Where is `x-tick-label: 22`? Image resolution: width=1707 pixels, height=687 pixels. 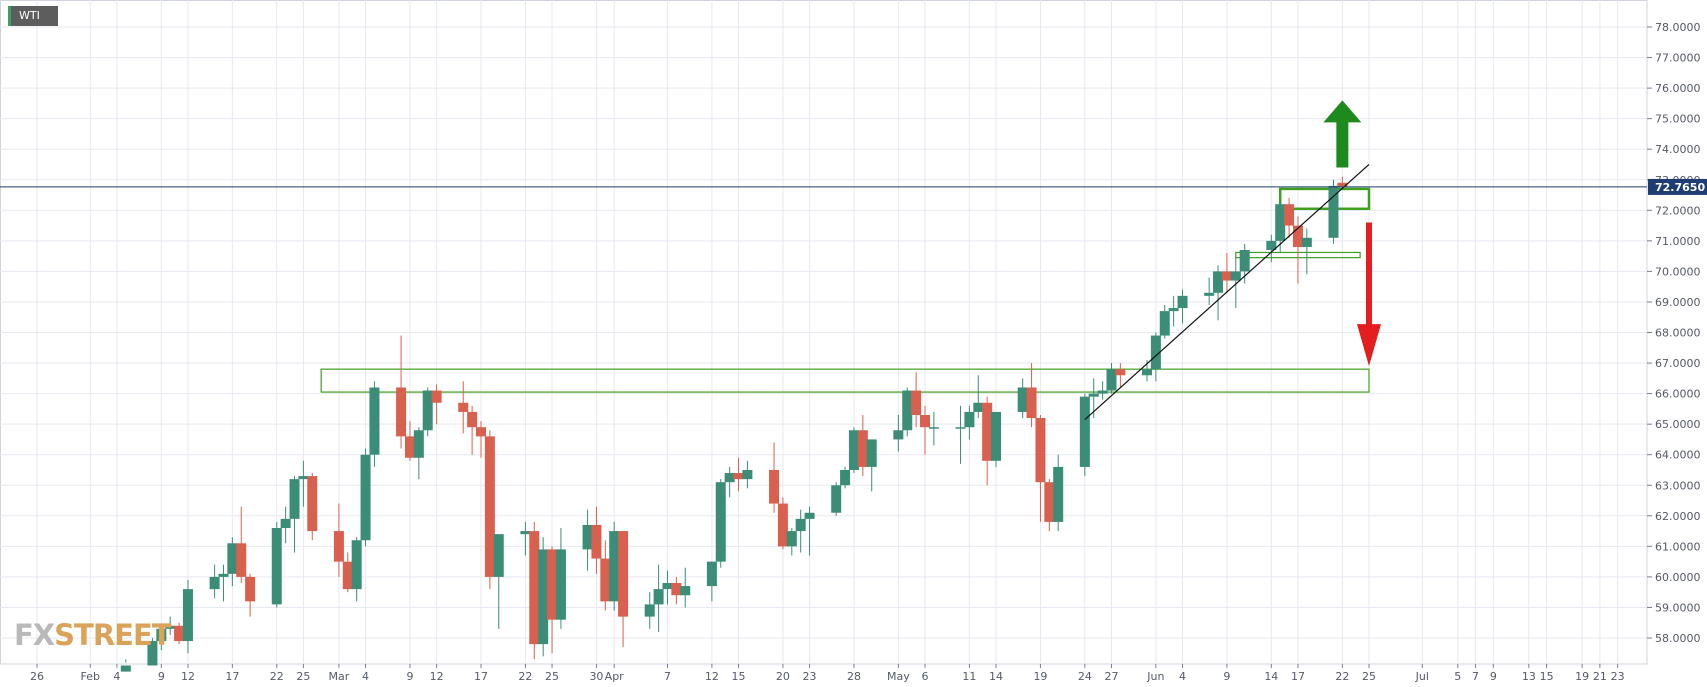 x-tick-label: 22 is located at coordinates (1342, 676).